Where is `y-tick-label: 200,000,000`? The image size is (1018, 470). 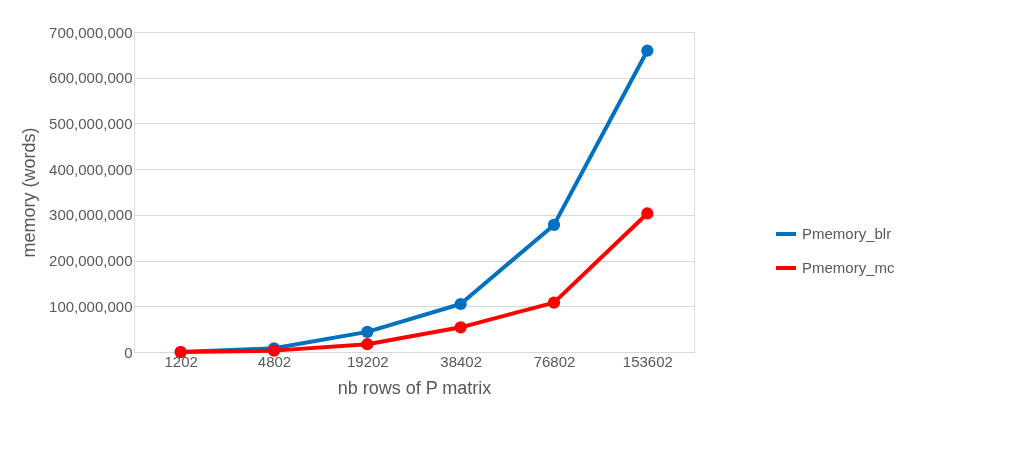 y-tick-label: 200,000,000 is located at coordinates (91, 261).